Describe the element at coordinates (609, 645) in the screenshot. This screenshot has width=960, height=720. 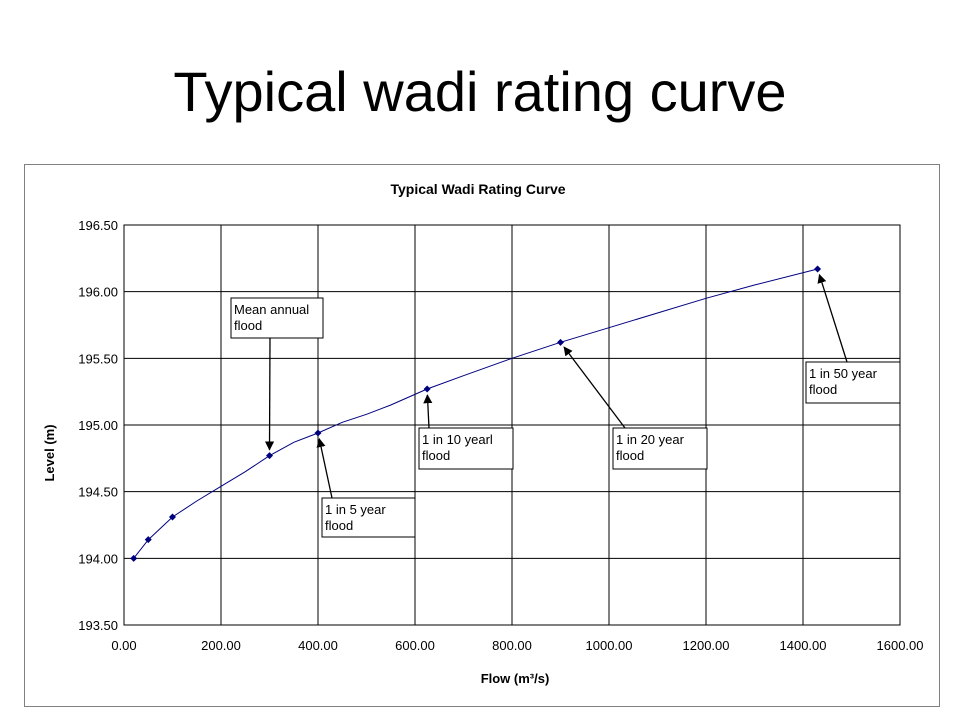
I see `x-tick-label: 1000.00` at that location.